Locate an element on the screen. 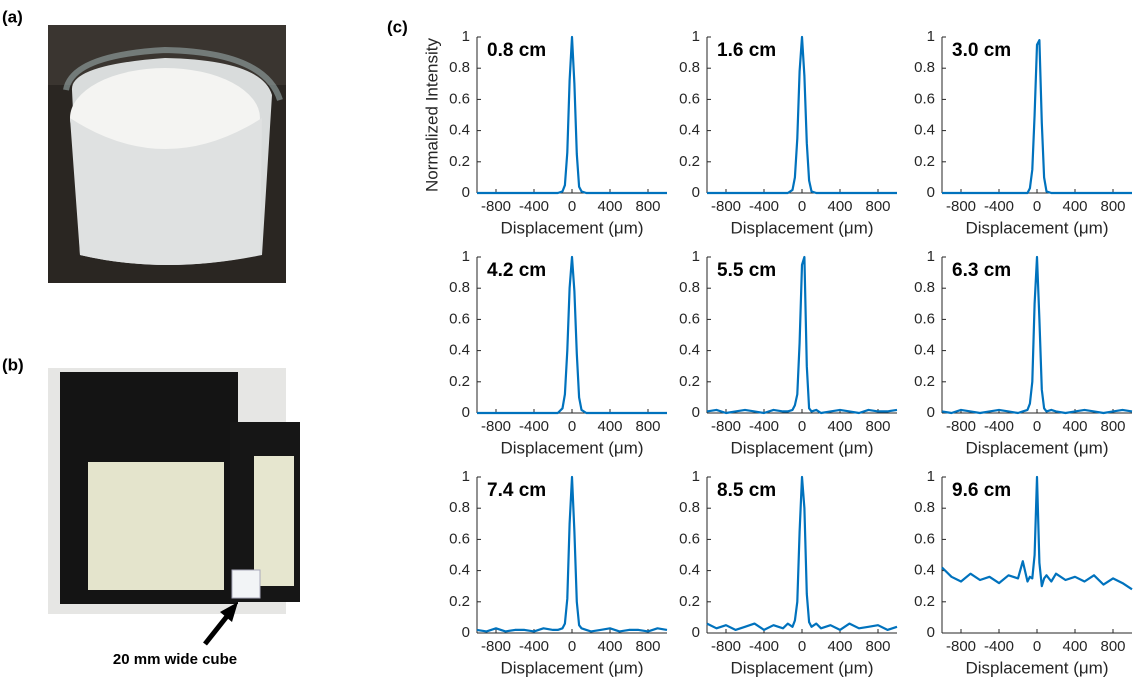 Image resolution: width=1146 pixels, height=688 pixels. photo-caption: 20 mm wide cube is located at coordinates (175, 659).